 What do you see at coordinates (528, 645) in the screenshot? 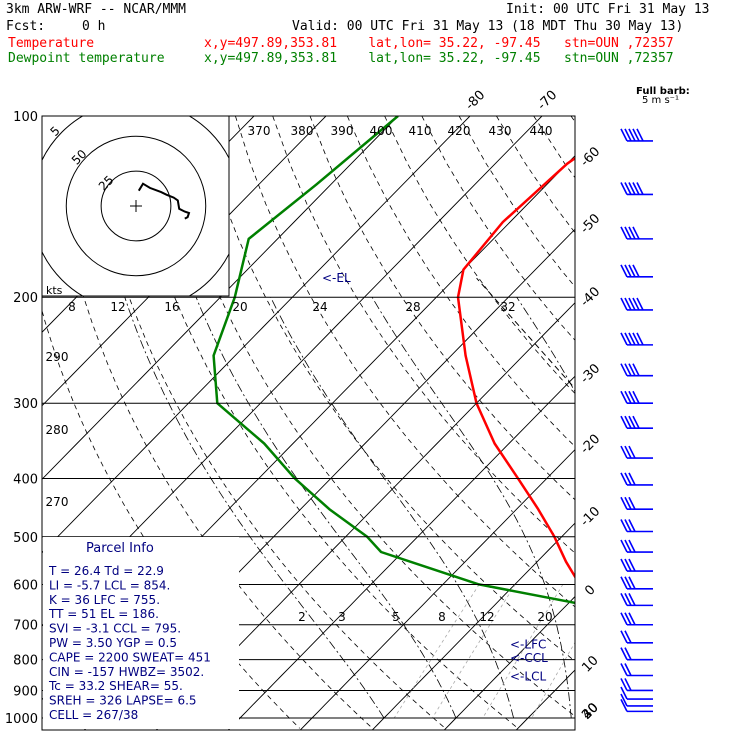
I see `level-marker-label: <-LFC` at bounding box center [528, 645].